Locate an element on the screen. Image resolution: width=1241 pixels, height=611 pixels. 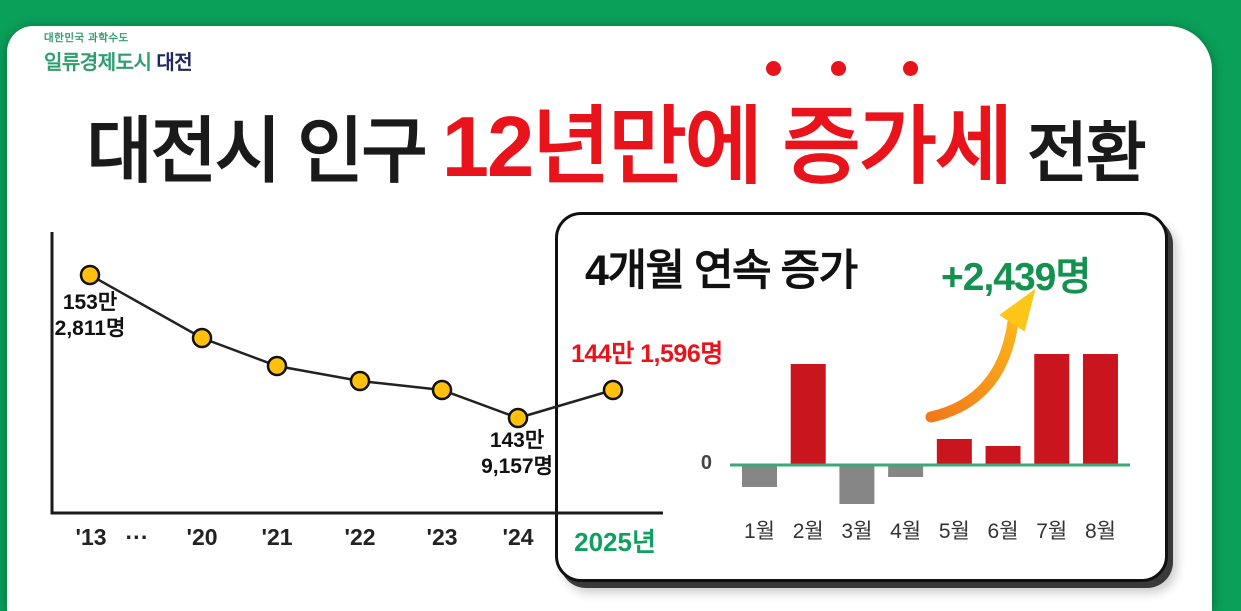
bar-zero-label: 0 is located at coordinates (706, 463).